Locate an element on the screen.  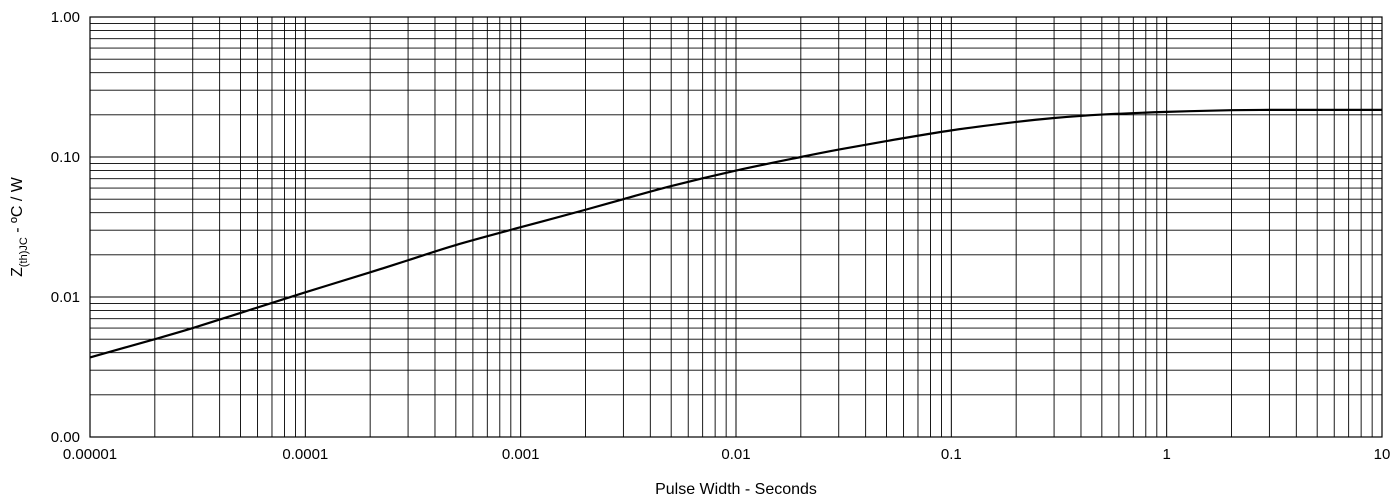
y-tick-label: 0.00 is located at coordinates (65, 437).